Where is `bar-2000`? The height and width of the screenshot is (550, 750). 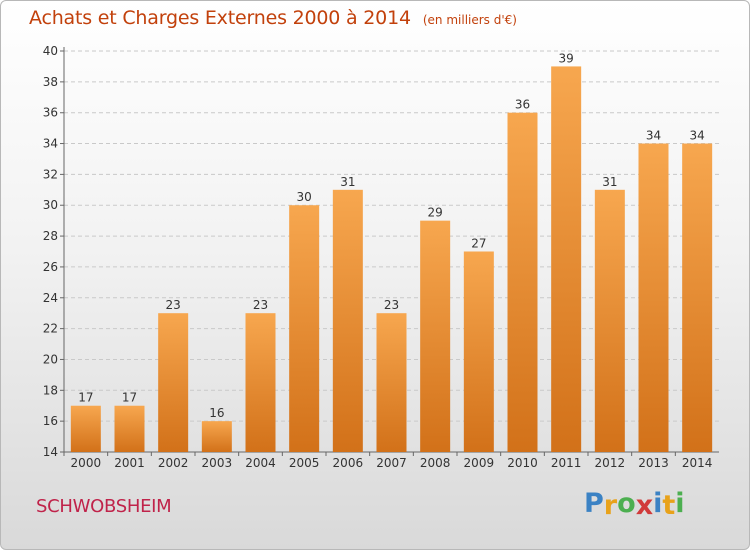 bar-2000 is located at coordinates (85, 428).